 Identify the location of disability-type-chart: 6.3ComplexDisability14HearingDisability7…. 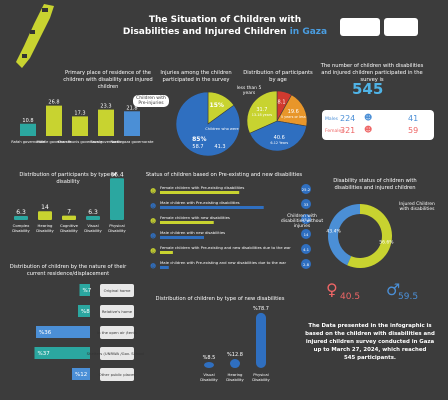
(69, 202).